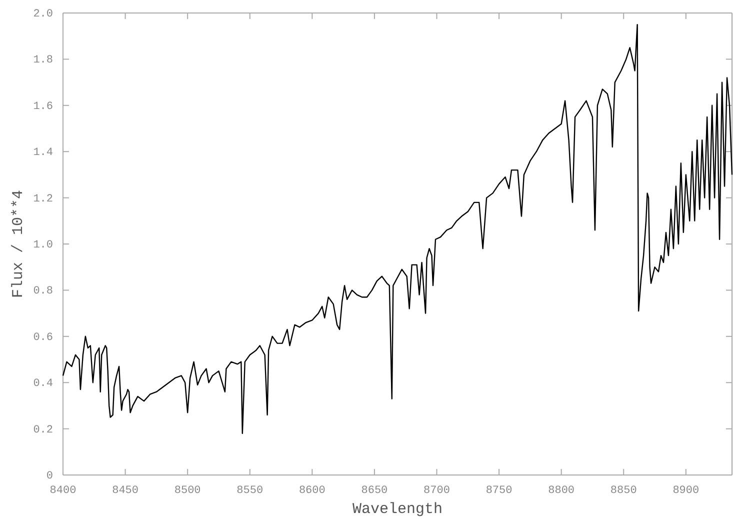  I want to click on x-tick-label: 8850, so click(623, 490).